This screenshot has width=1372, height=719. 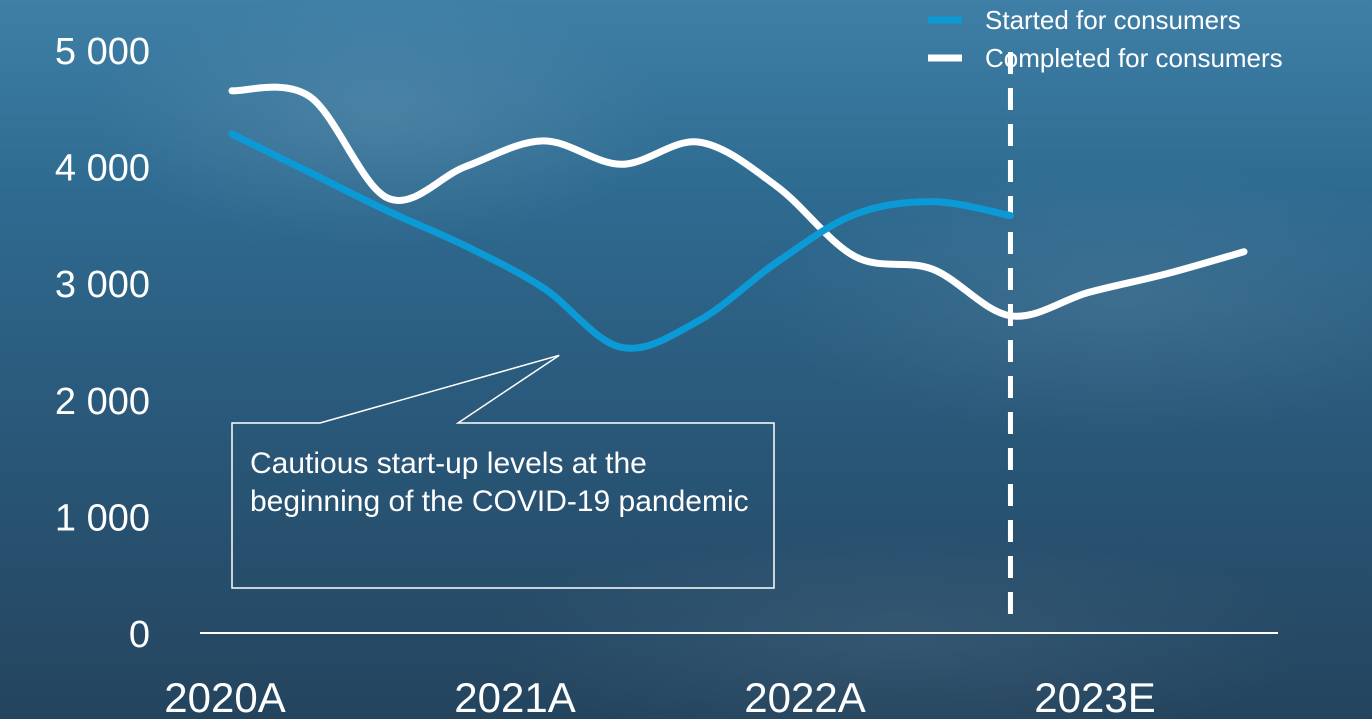 What do you see at coordinates (102, 285) in the screenshot?
I see `y-tick-label: 3 000` at bounding box center [102, 285].